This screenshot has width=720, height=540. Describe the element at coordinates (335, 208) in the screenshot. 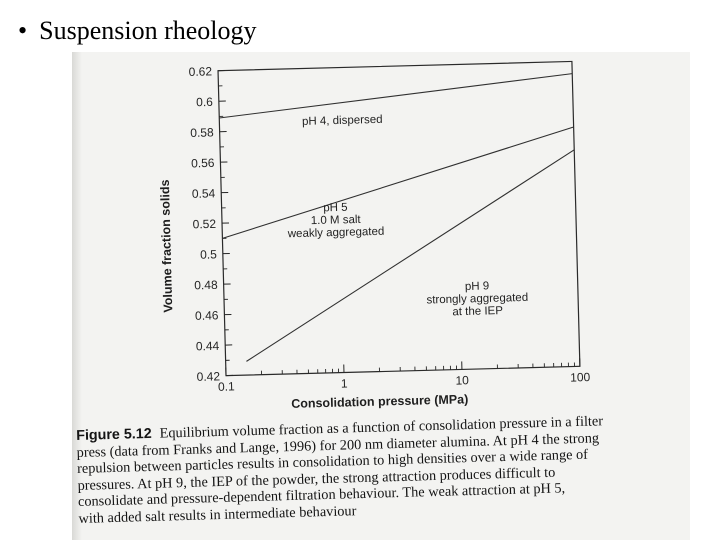

I see `series-label-1-line-0: pH 5` at that location.